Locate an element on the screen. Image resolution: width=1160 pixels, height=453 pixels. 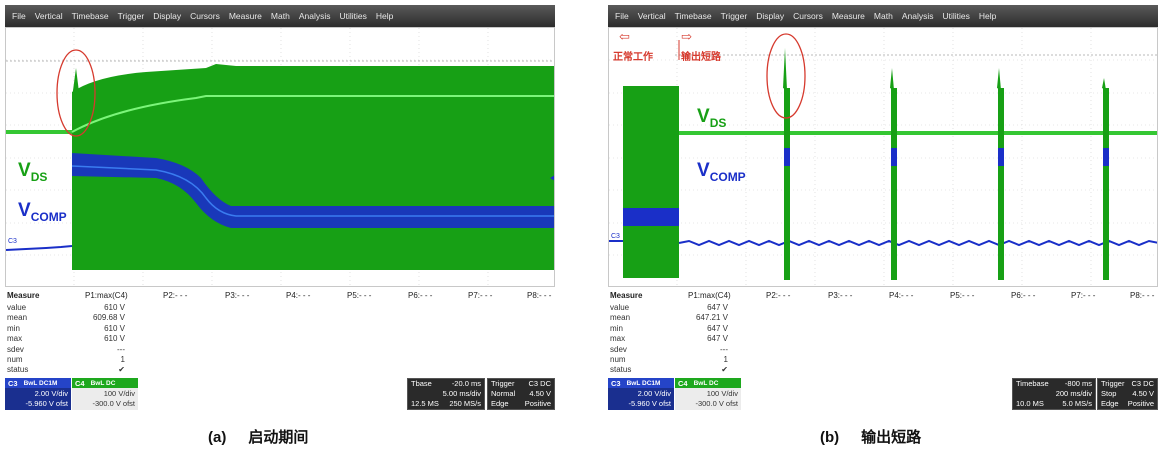
trigger-descriptor: Trigger C3 DC Normal 4.50 V Edge Positive is located at coordinates (521, 394).